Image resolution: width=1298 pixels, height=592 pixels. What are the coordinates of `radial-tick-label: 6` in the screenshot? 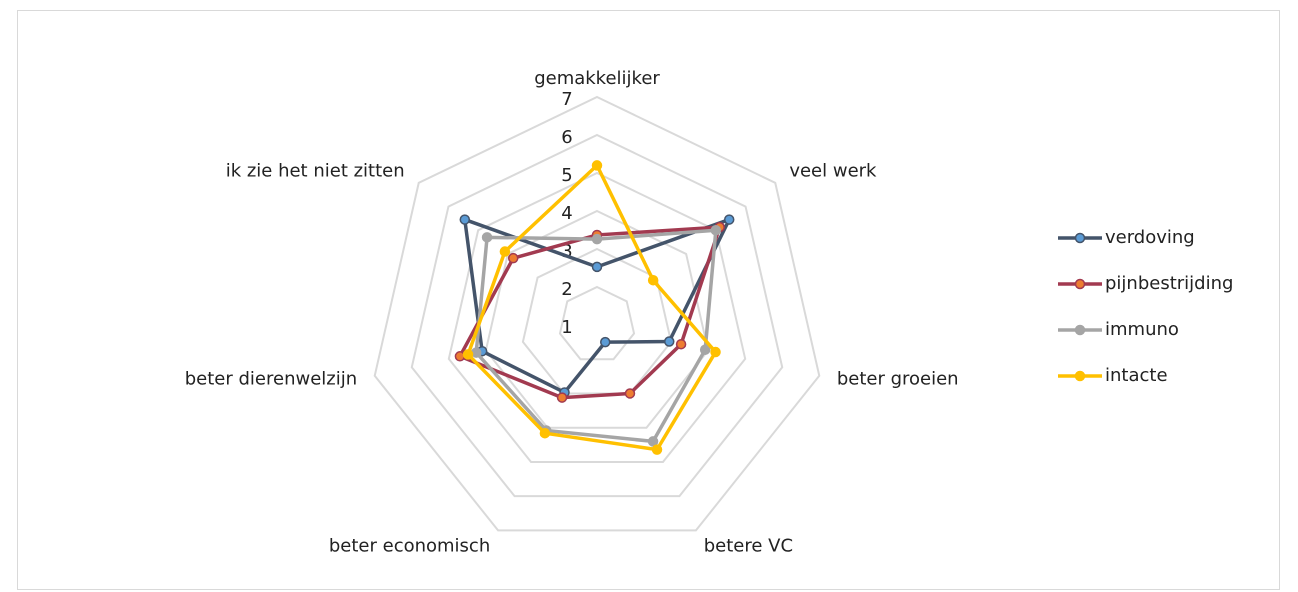 It's located at (566, 137).